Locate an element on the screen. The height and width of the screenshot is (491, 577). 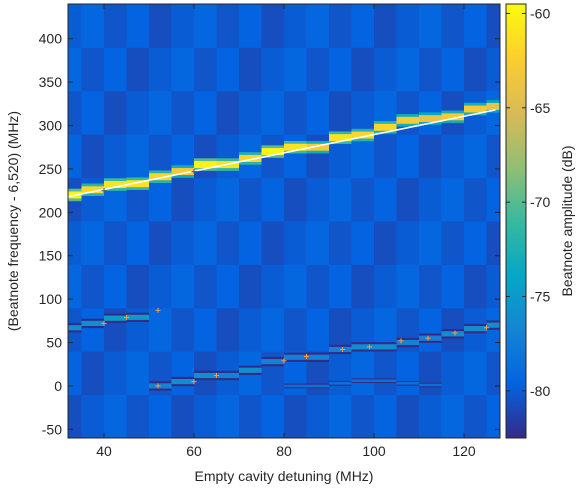
colorbar-tick-label: -75 is located at coordinates (540, 296).